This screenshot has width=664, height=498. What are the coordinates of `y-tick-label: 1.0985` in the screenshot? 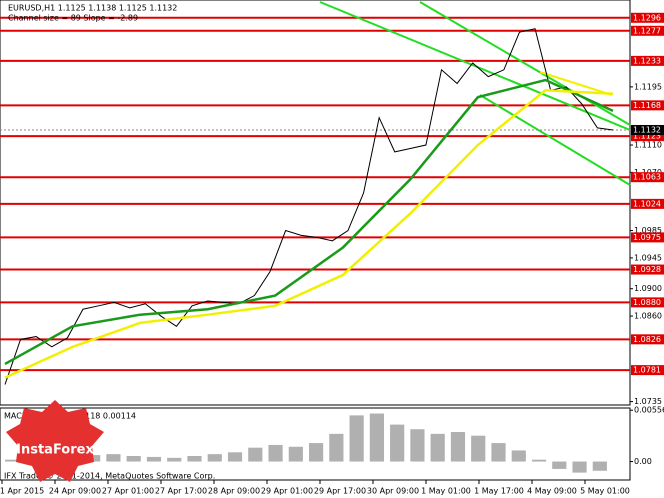 It's located at (648, 230).